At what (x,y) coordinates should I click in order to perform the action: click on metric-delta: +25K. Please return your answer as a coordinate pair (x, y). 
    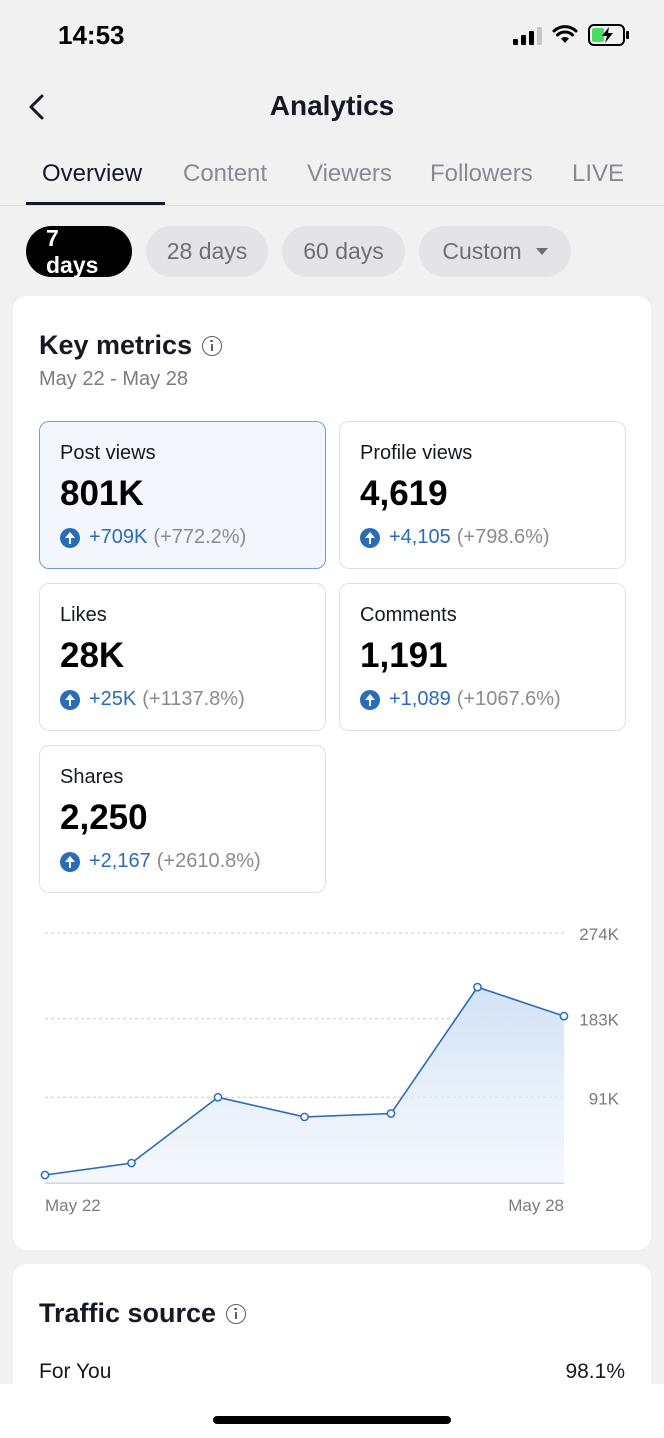
    Looking at the image, I should click on (113, 699).